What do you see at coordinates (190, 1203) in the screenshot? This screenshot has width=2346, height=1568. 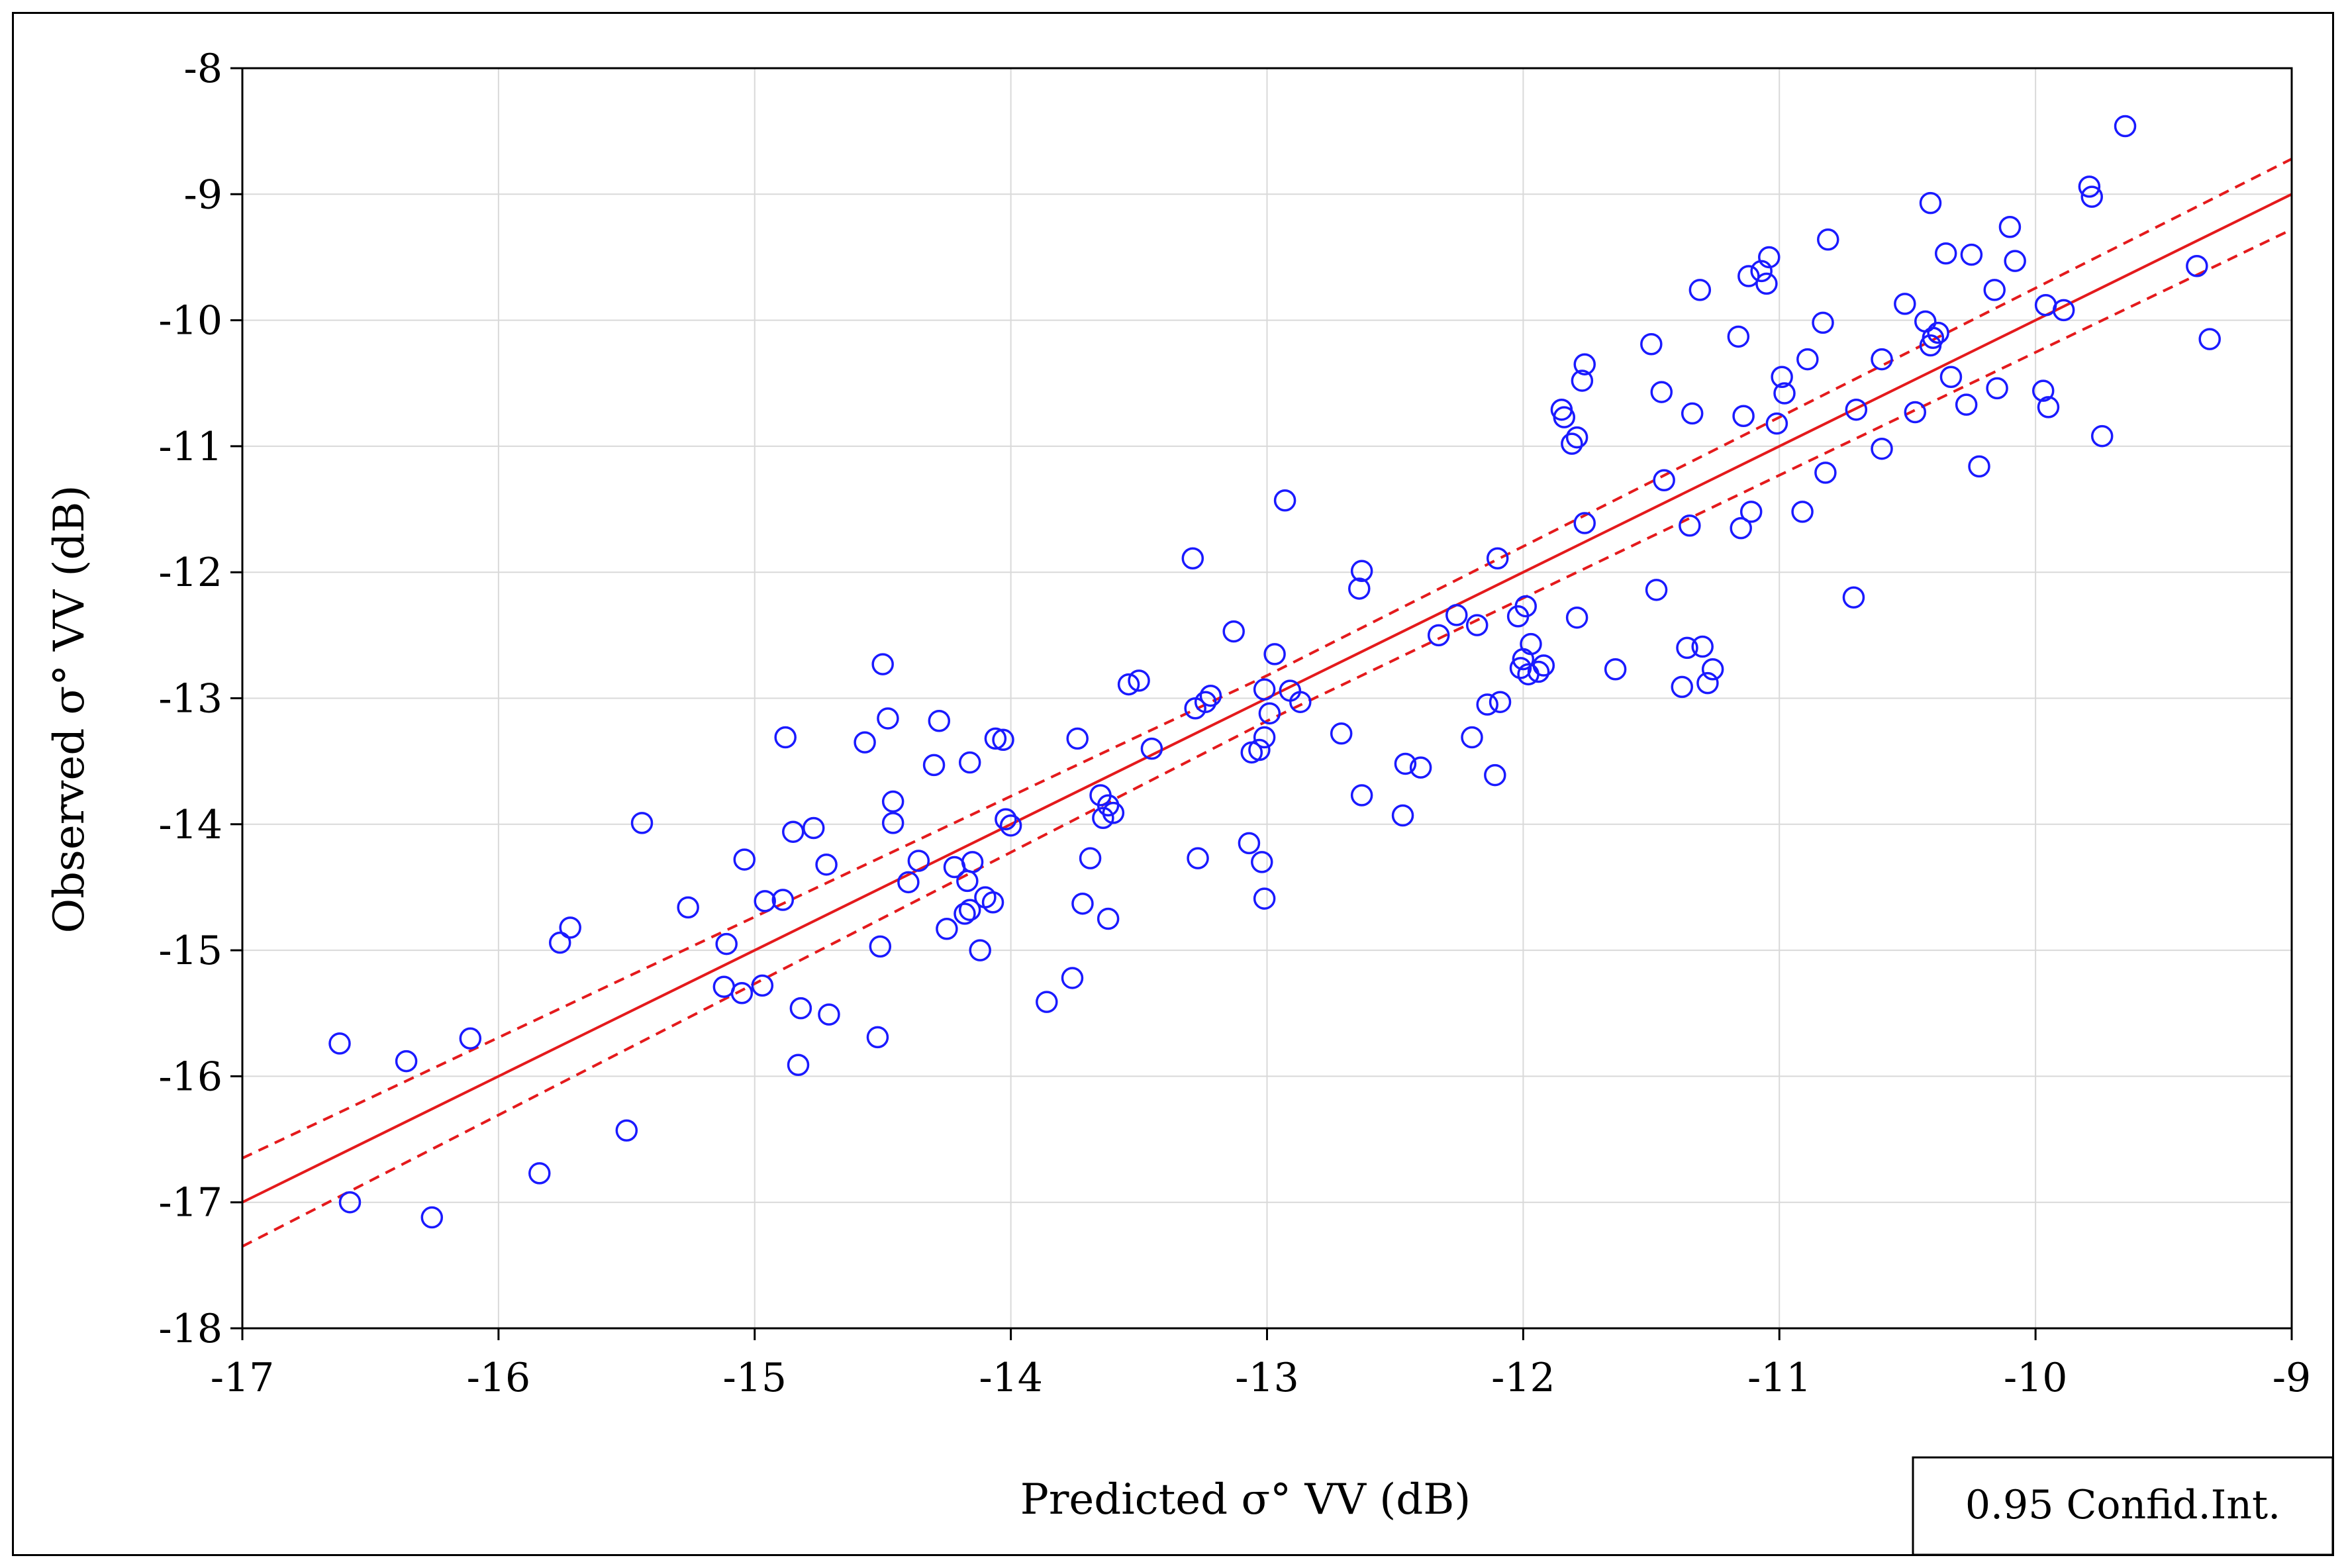 I see `y-tick-label: -17` at bounding box center [190, 1203].